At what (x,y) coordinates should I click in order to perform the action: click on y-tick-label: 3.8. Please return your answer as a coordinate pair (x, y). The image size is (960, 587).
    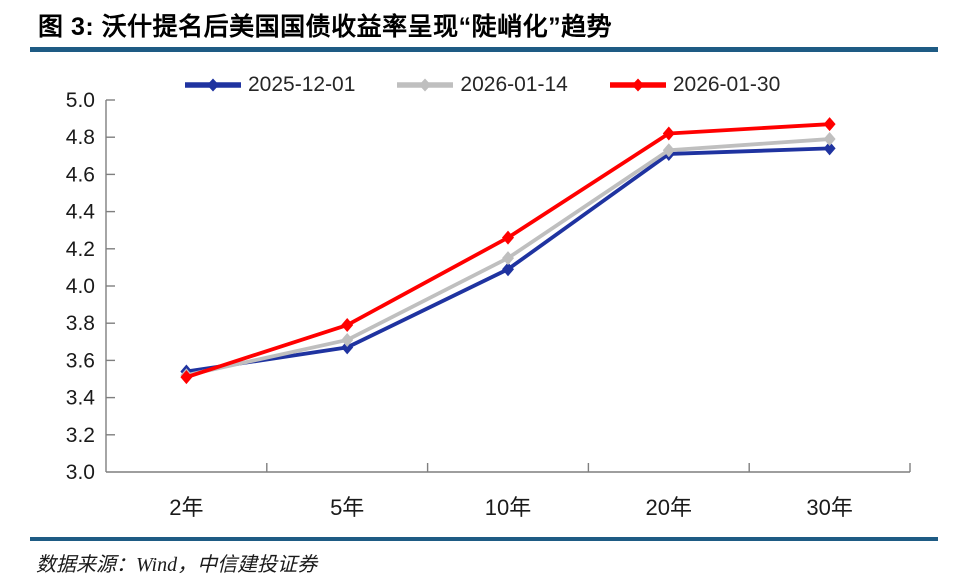
    Looking at the image, I should click on (80, 323).